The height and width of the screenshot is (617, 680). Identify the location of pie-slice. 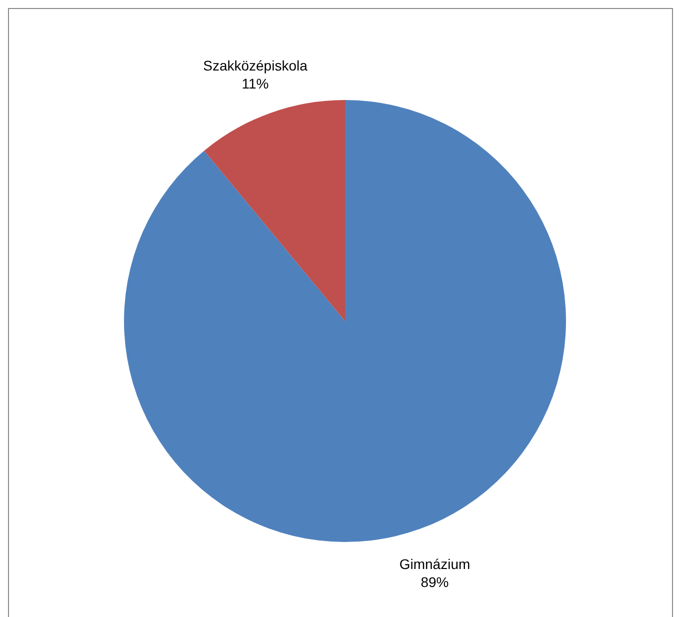
(274, 210).